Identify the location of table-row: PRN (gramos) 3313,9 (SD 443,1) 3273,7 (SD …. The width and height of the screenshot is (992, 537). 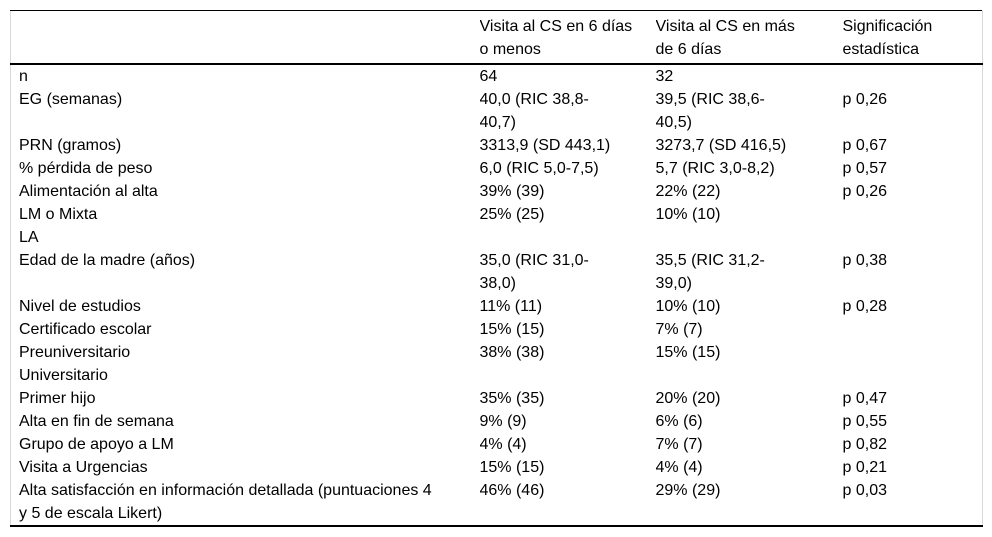
(497, 145).